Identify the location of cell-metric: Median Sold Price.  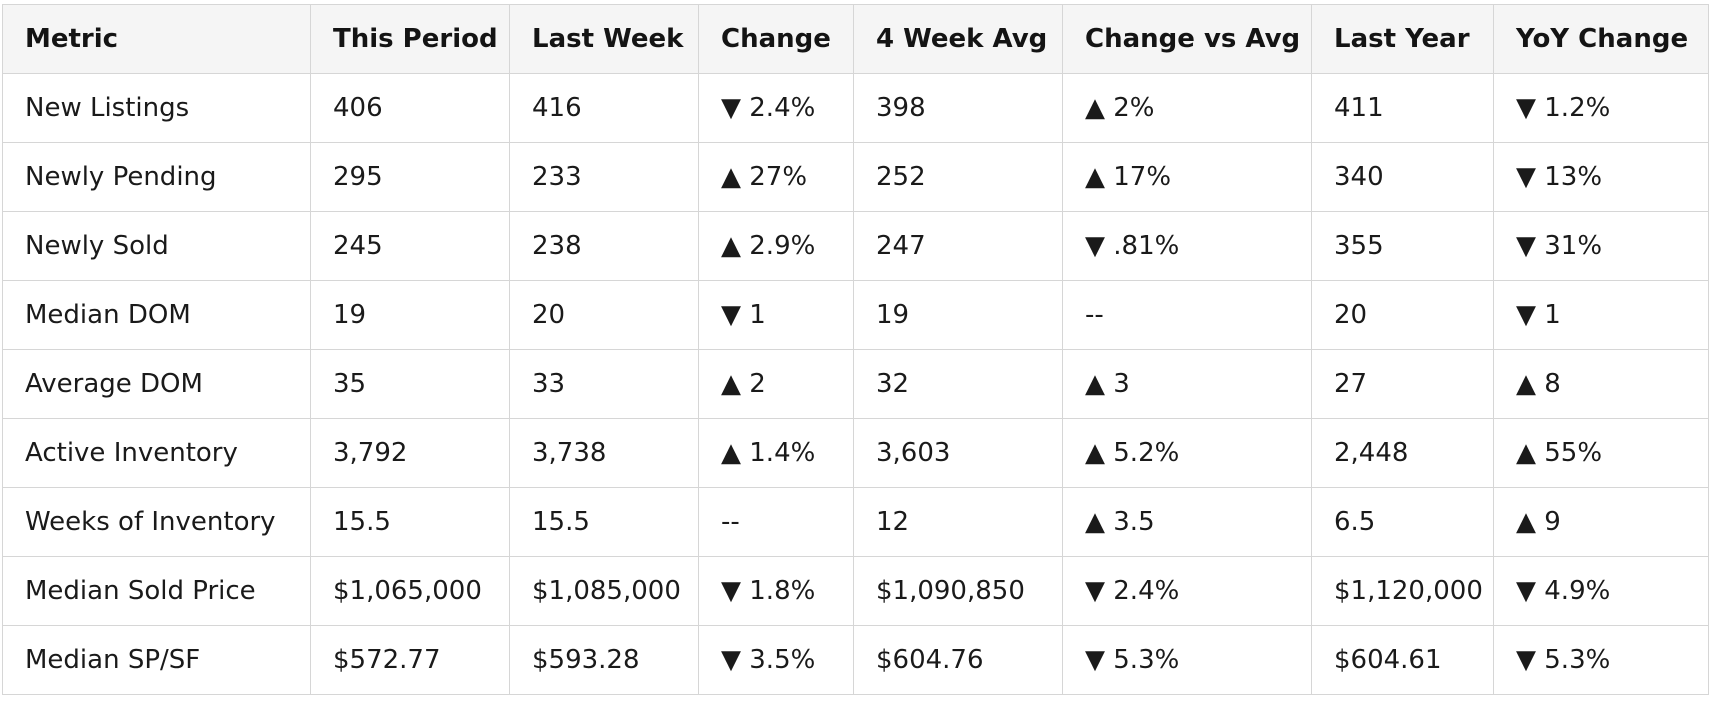
(156, 591).